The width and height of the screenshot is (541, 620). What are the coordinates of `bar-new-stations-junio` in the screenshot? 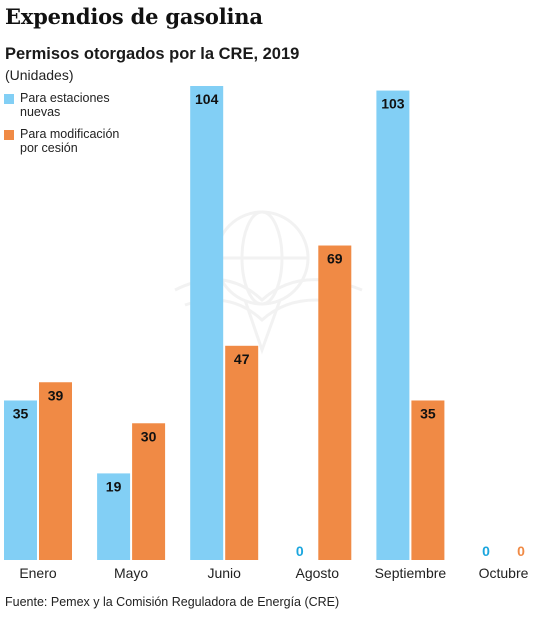 It's located at (207, 323).